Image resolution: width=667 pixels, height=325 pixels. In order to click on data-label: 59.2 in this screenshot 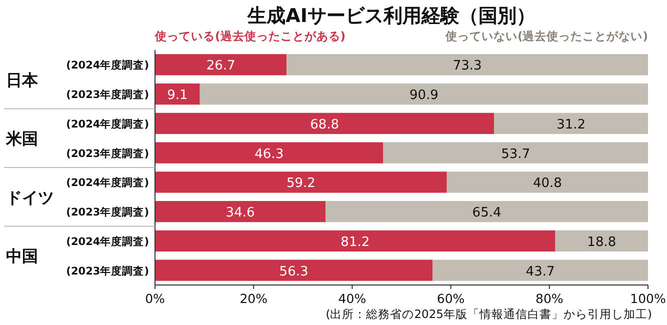, I will do `click(301, 184)`.